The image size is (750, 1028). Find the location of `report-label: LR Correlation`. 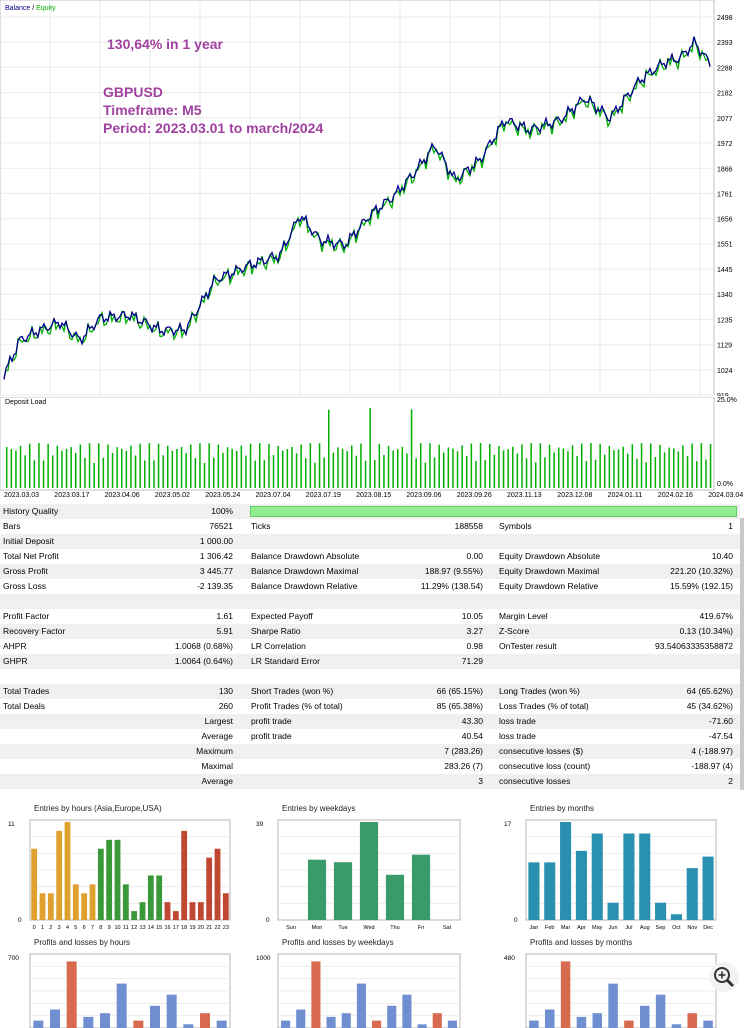

report-label: LR Correlation is located at coordinates (278, 646).